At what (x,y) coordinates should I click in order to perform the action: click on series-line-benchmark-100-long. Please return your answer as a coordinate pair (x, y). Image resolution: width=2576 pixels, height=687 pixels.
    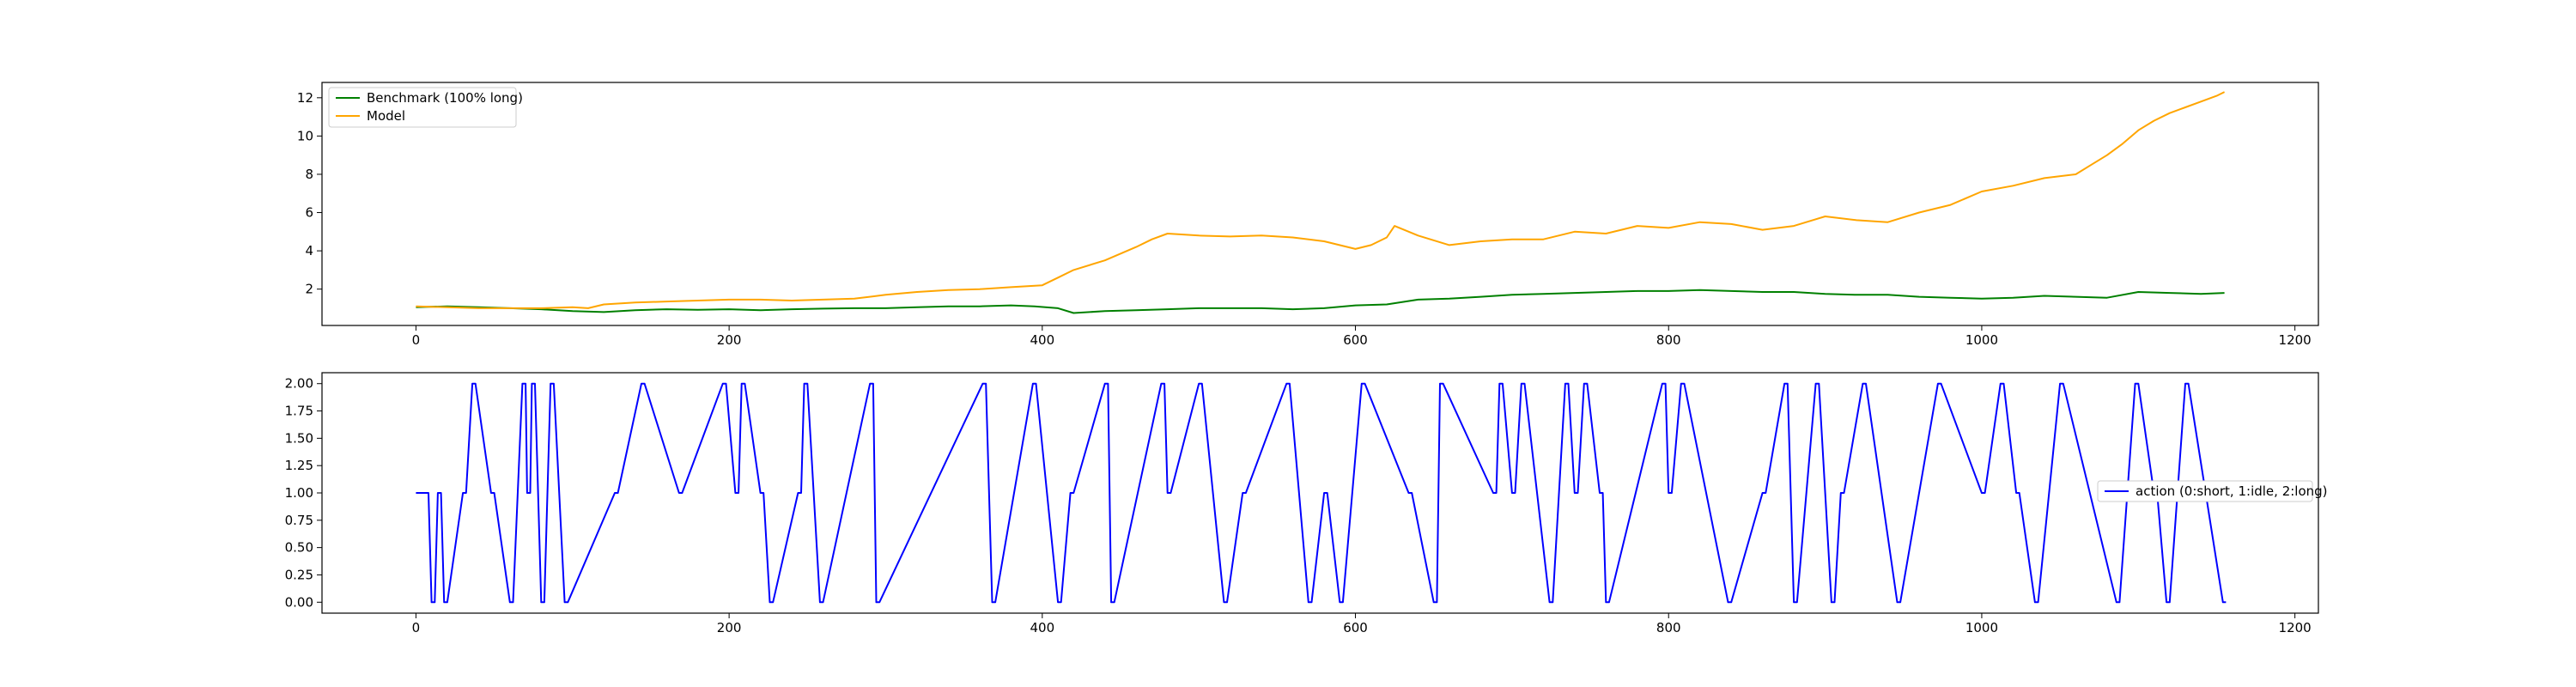
    Looking at the image, I should click on (1320, 301).